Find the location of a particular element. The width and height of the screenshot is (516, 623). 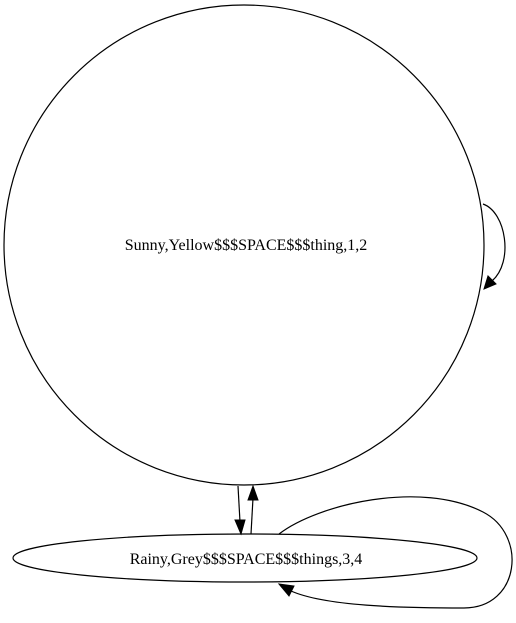

edge-rainy-to-sunny is located at coordinates (253, 509).